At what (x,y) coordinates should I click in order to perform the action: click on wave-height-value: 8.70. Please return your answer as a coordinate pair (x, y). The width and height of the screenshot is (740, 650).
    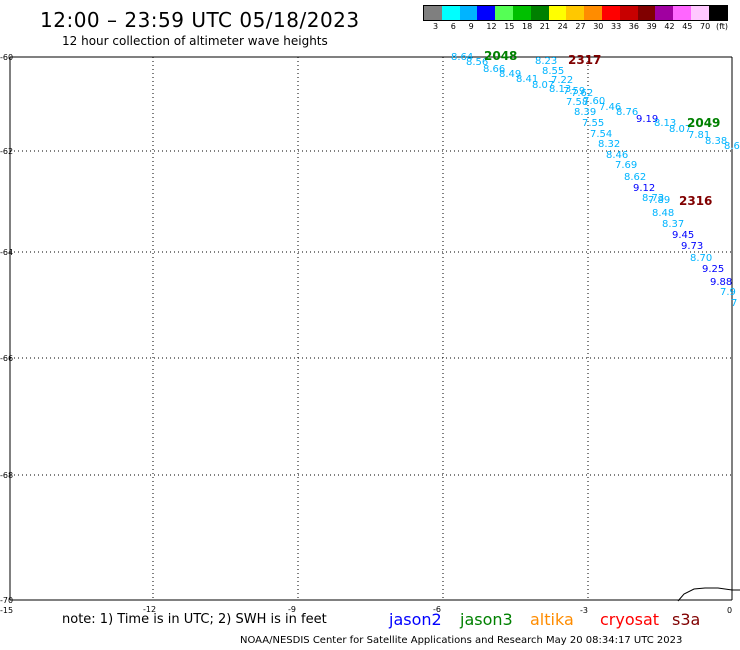
    Looking at the image, I should click on (701, 258).